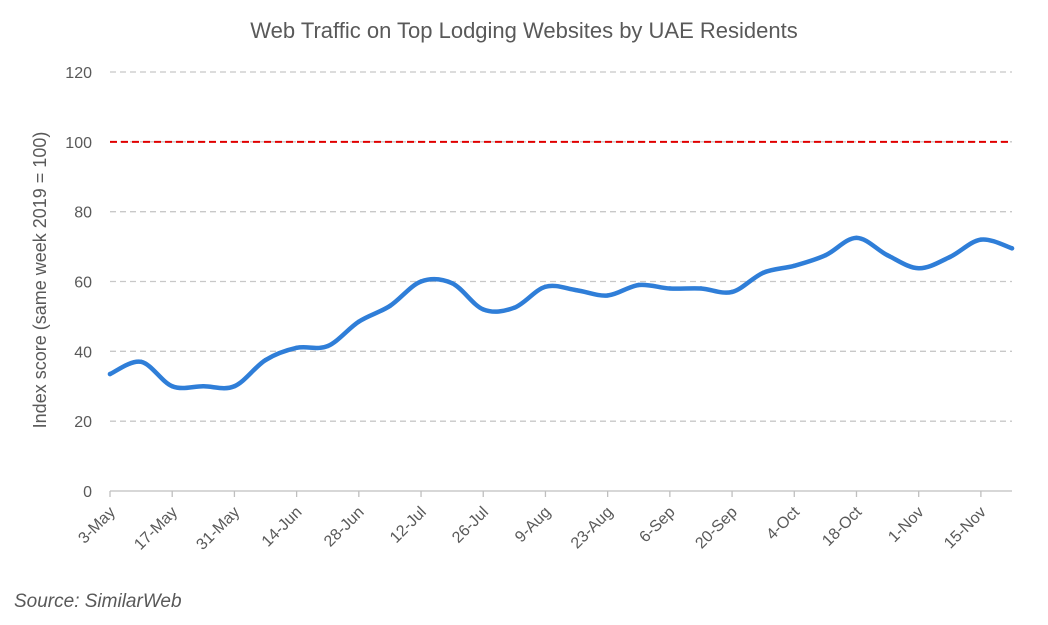 Image resolution: width=1048 pixels, height=625 pixels. Describe the element at coordinates (265, 360) in the screenshot. I see `data-point-7-Jun` at that location.